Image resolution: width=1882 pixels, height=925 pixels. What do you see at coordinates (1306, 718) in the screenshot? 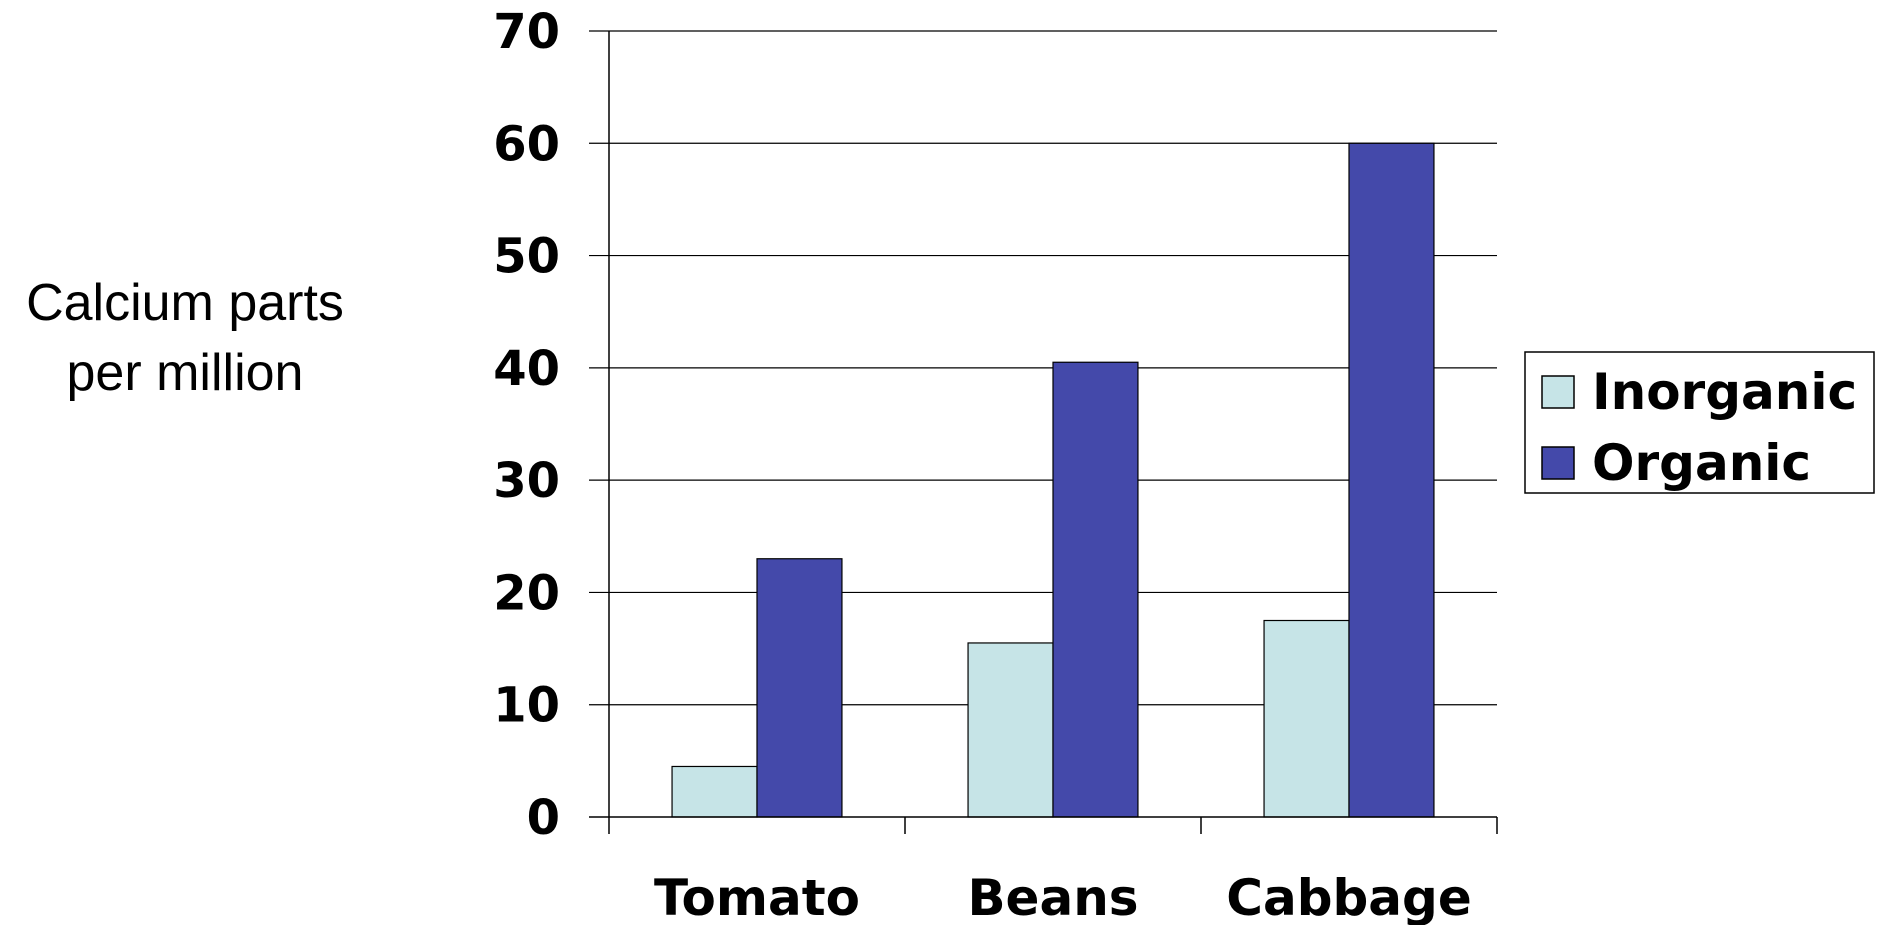
I see `bar-inorganic-cabbage` at bounding box center [1306, 718].